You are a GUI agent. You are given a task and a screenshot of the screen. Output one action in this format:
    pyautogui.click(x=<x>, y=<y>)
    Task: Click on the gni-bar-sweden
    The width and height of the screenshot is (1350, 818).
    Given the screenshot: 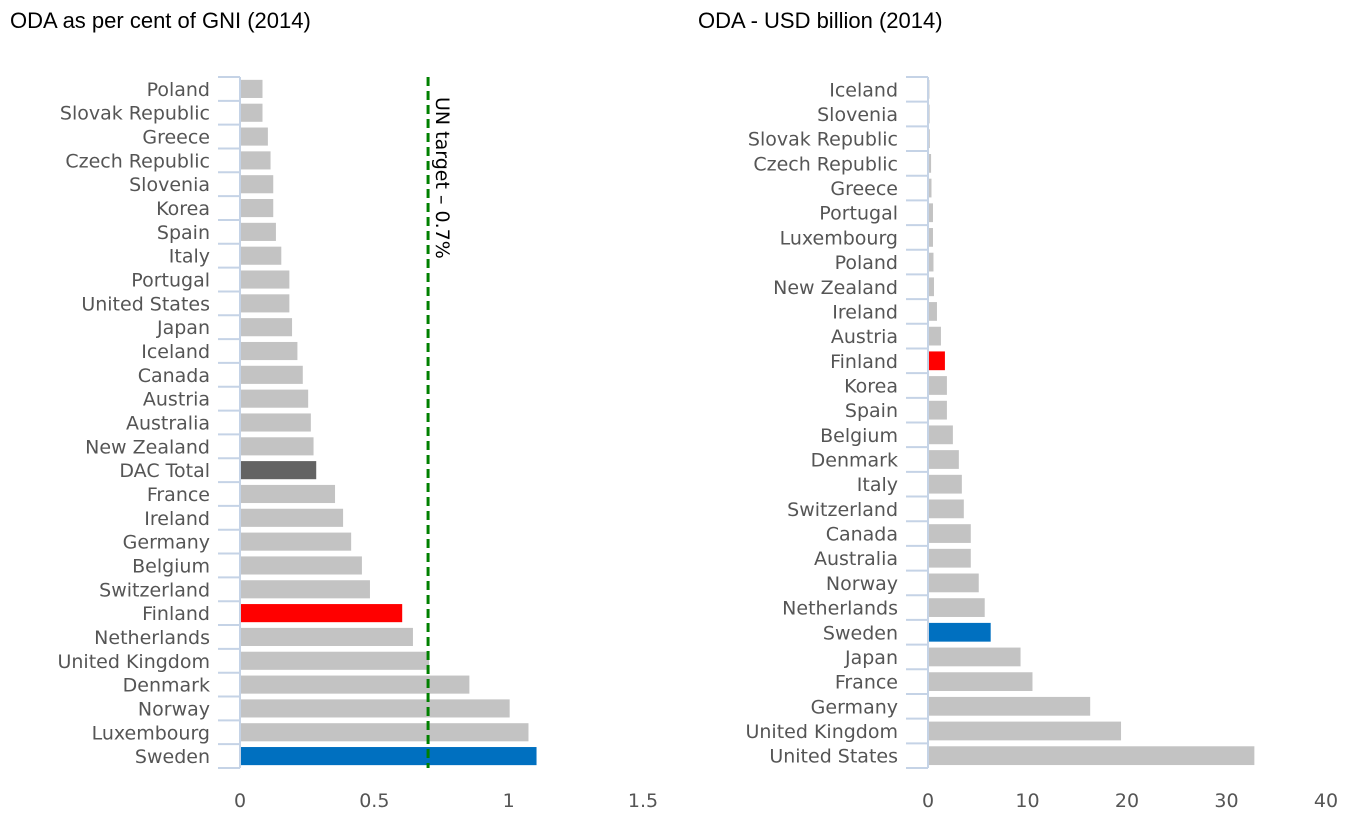 What is the action you would take?
    pyautogui.click(x=389, y=756)
    